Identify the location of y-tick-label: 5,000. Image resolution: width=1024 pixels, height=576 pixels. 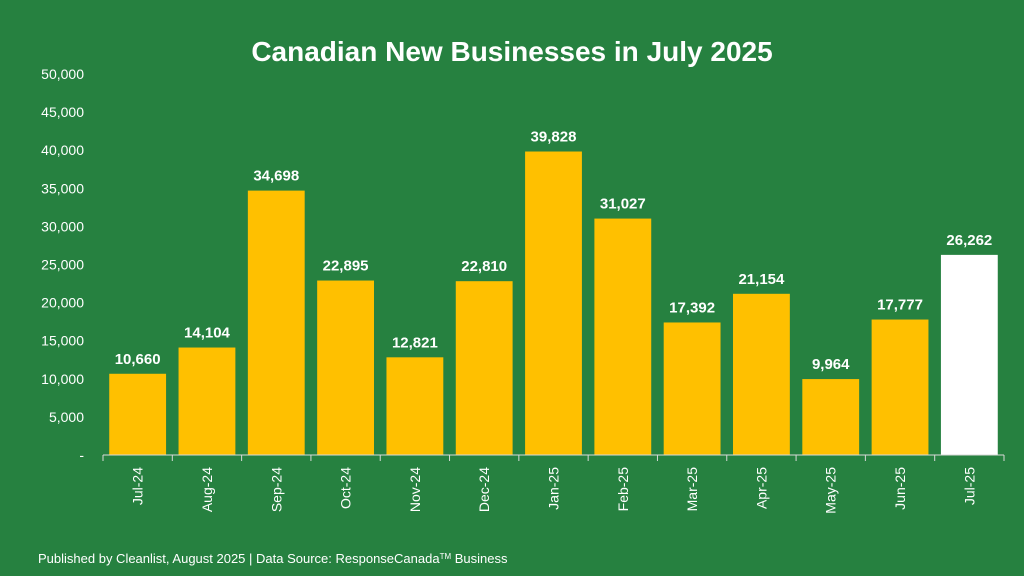
(66, 417).